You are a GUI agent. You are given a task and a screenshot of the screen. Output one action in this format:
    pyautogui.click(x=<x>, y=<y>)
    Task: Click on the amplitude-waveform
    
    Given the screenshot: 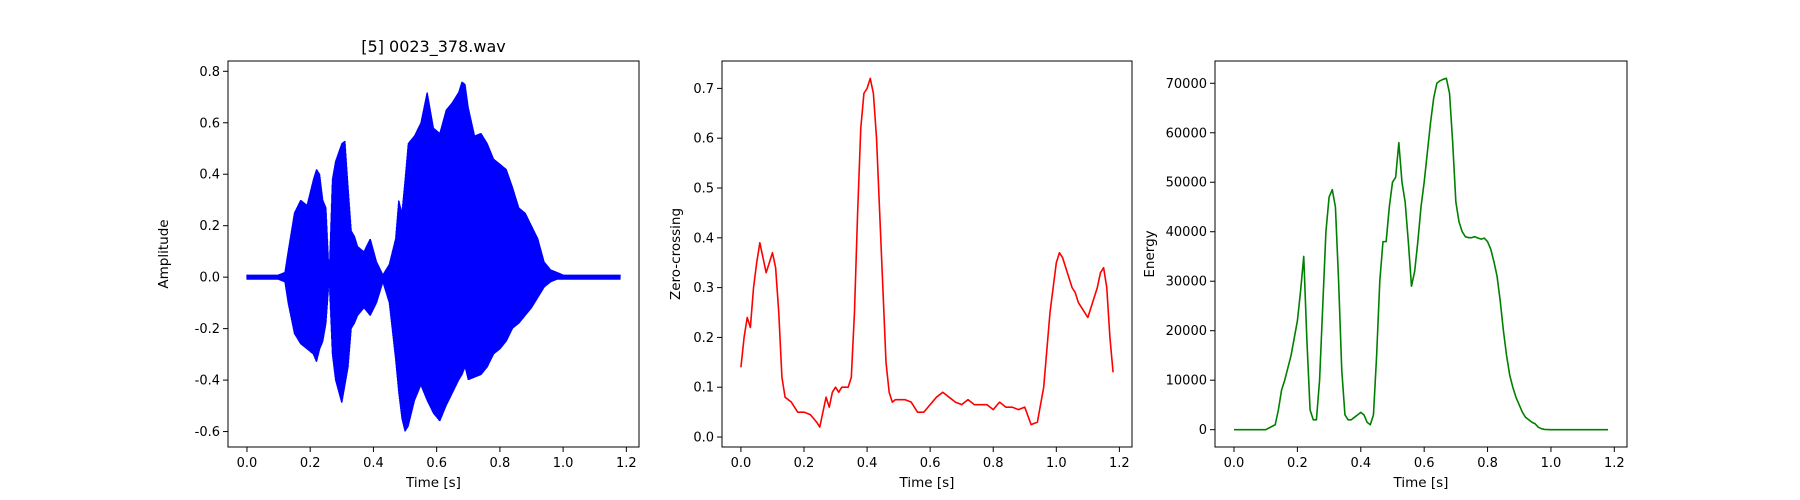 What is the action you would take?
    pyautogui.click(x=433, y=256)
    